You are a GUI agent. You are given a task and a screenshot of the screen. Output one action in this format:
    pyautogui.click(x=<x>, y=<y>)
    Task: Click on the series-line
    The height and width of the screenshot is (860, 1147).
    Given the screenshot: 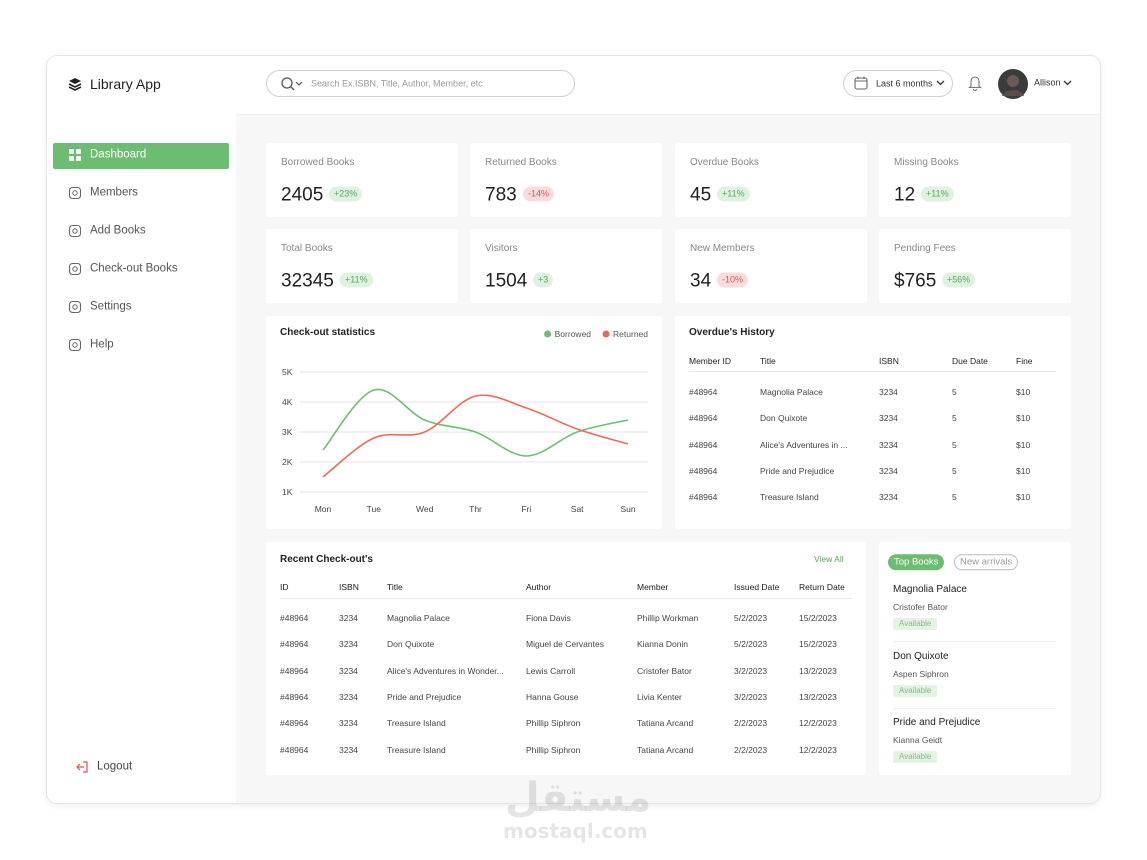 What is the action you would take?
    pyautogui.click(x=475, y=436)
    